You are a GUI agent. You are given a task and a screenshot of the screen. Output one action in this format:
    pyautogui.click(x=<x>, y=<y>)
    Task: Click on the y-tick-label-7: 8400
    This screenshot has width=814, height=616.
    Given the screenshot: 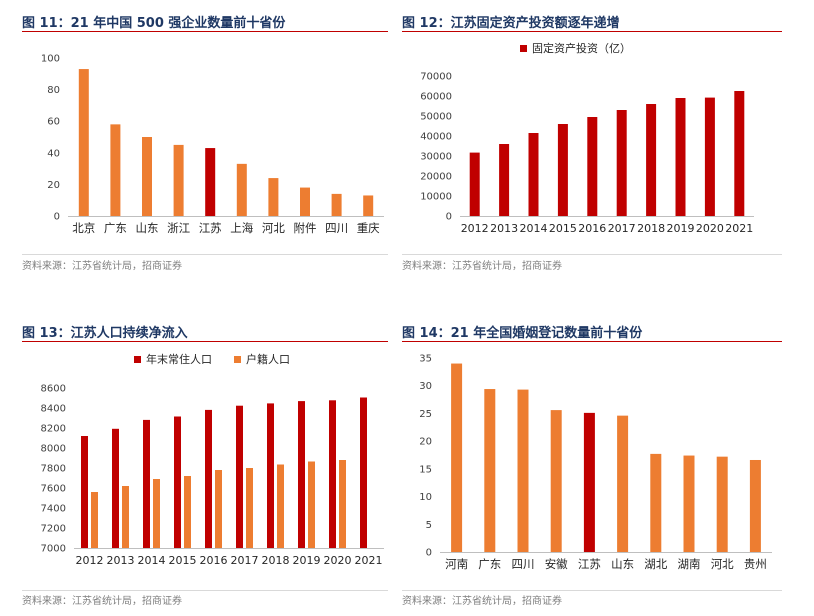 What is the action you would take?
    pyautogui.click(x=53, y=409)
    